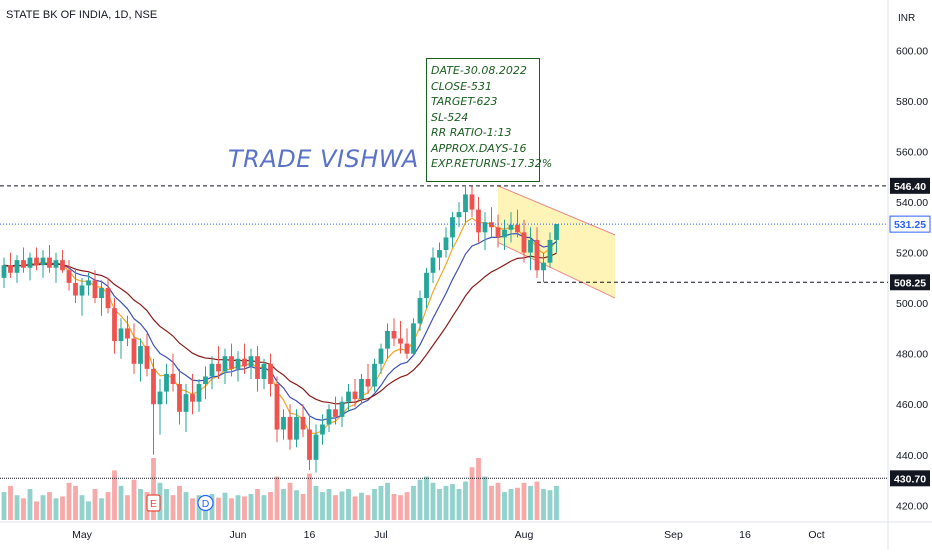 This screenshot has width=932, height=555. Describe the element at coordinates (912, 102) in the screenshot. I see `y-tick-label: 580.00` at that location.